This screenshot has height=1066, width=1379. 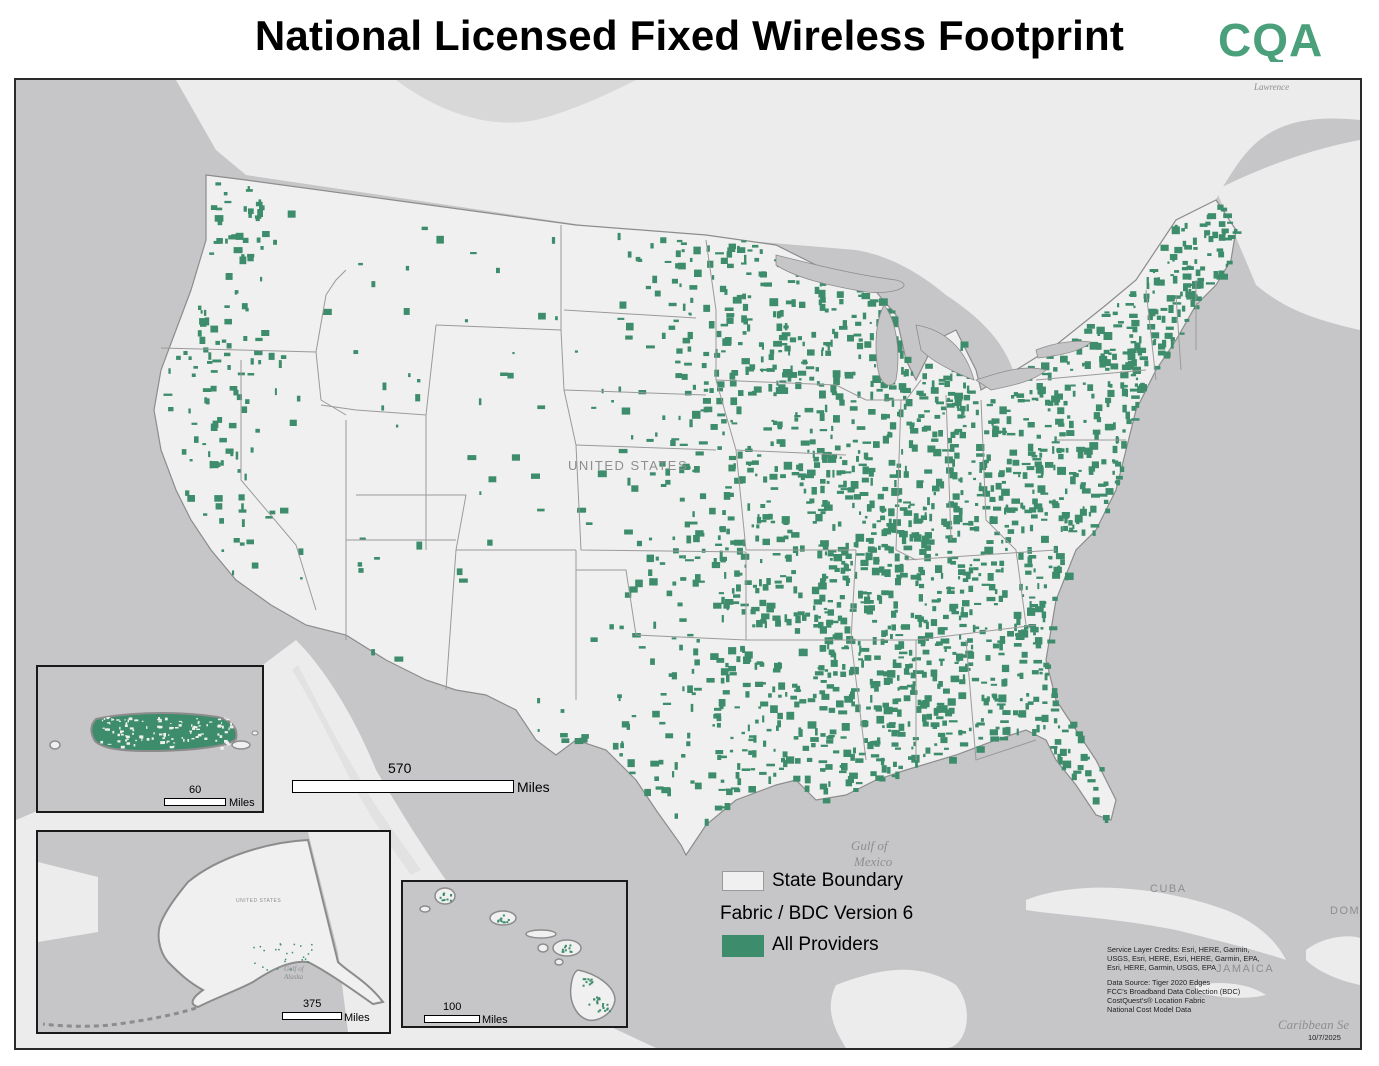 I want to click on alaska-inset: UNITED STATES Gulf of Alaska 375 Miles, so click(x=213, y=932).